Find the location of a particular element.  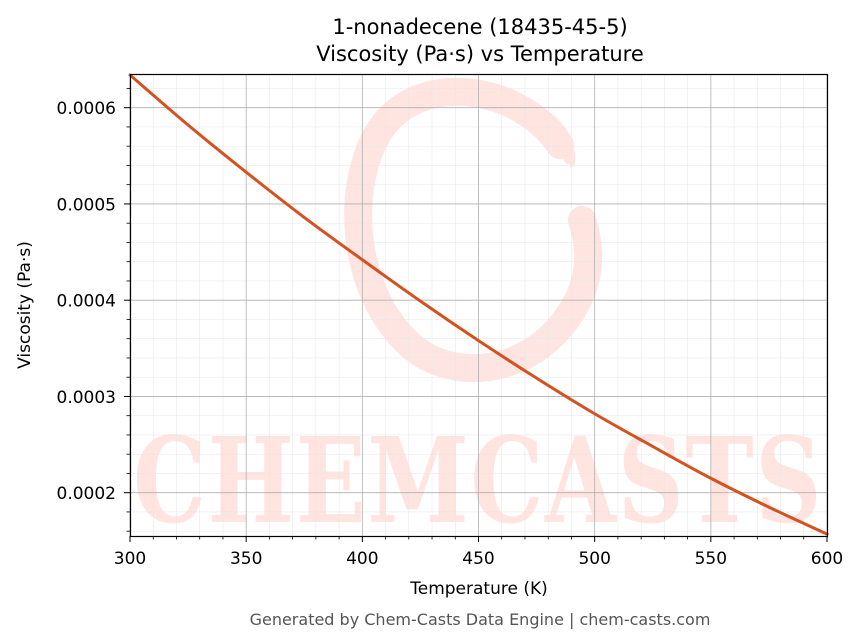

chart-subtitle: Viscosity (Pa·s) vs Temperature is located at coordinates (480, 54).